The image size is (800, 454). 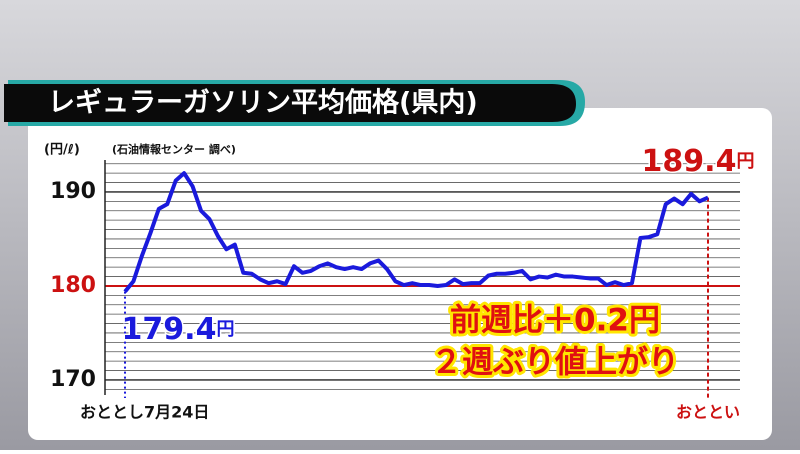 I want to click on value-label: 189.4円, so click(x=698, y=161).